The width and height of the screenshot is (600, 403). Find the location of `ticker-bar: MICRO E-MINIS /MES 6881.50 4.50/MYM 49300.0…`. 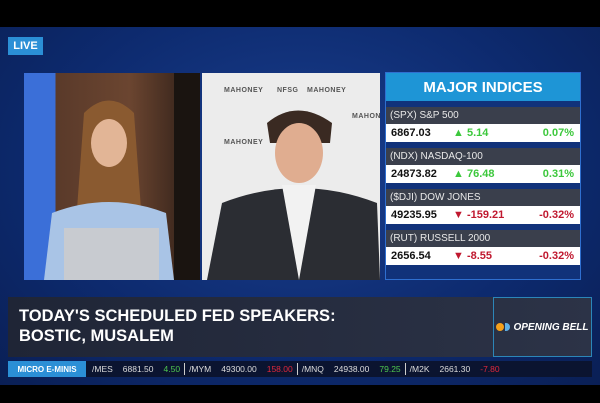

ticker-bar: MICRO E-MINIS /MES 6881.50 4.50/MYM 49300.0… is located at coordinates (300, 369).